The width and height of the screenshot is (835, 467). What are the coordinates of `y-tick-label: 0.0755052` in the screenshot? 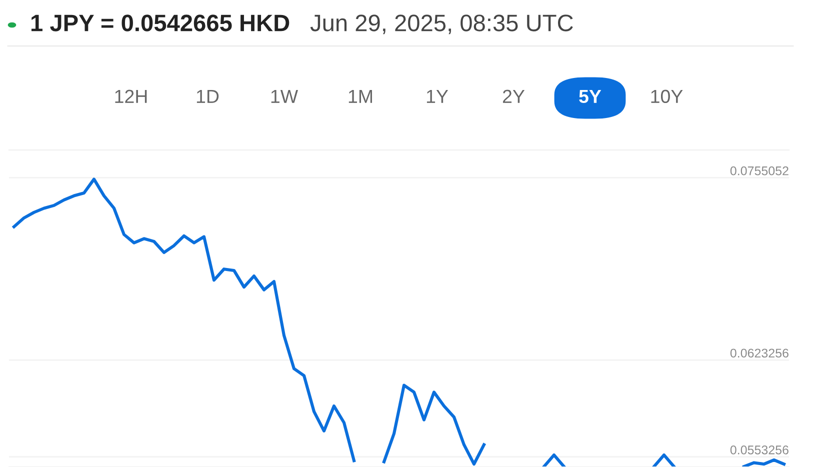 It's located at (759, 171).